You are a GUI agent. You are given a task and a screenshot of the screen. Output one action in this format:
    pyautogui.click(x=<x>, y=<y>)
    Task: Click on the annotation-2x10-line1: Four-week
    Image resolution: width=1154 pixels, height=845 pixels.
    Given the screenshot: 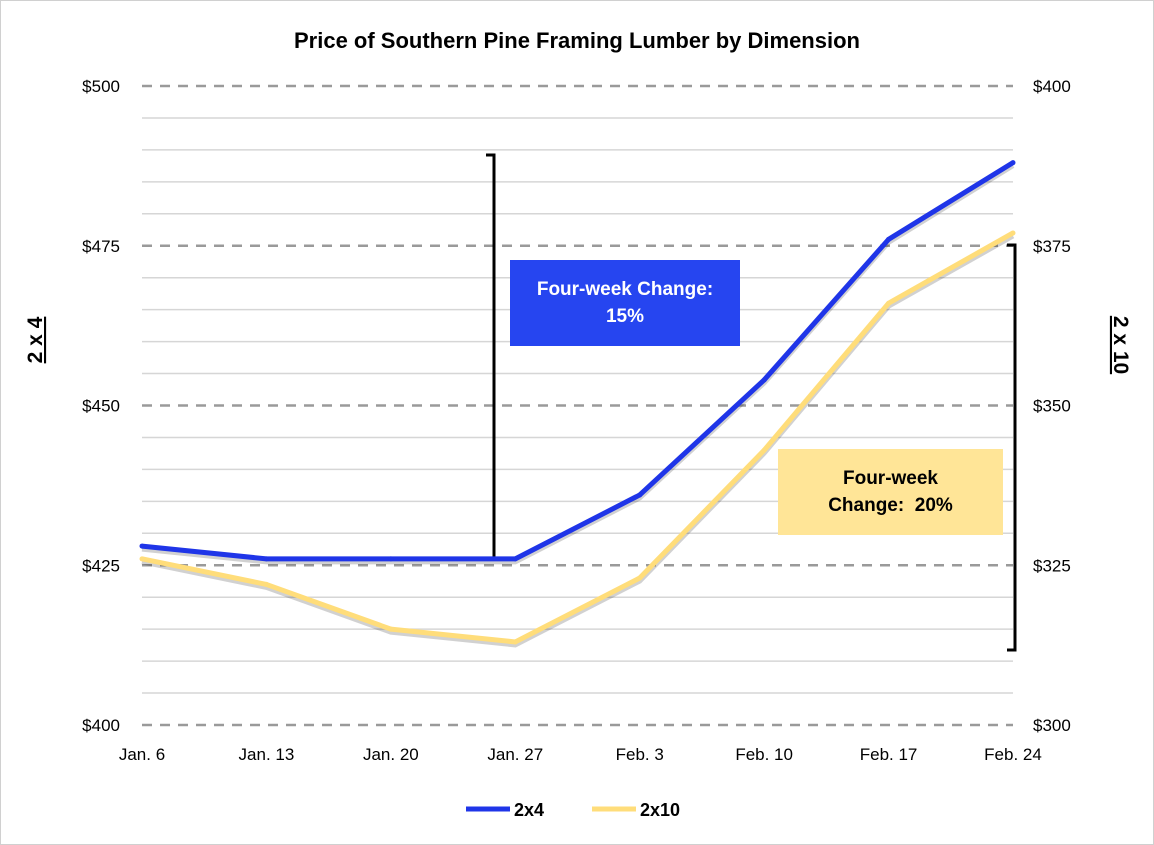 What is the action you would take?
    pyautogui.click(x=890, y=478)
    